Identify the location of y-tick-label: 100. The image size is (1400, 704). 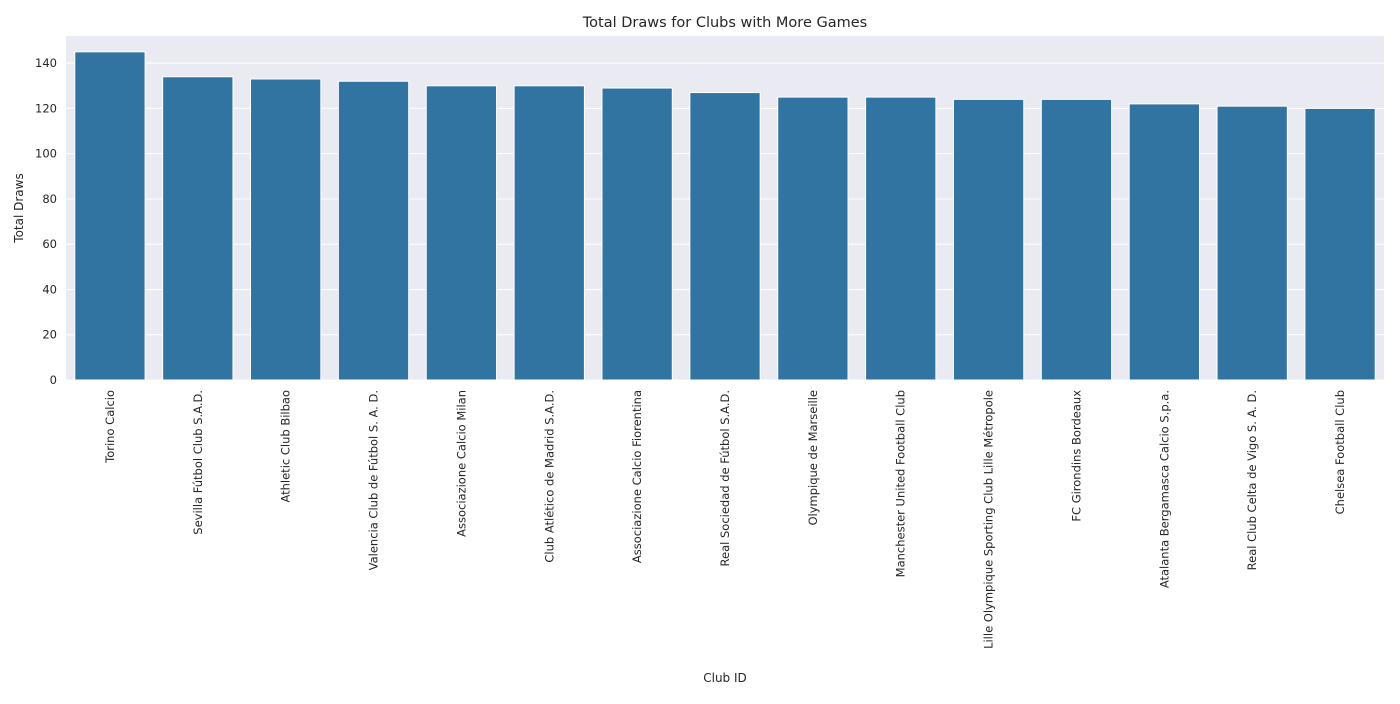
(46, 154).